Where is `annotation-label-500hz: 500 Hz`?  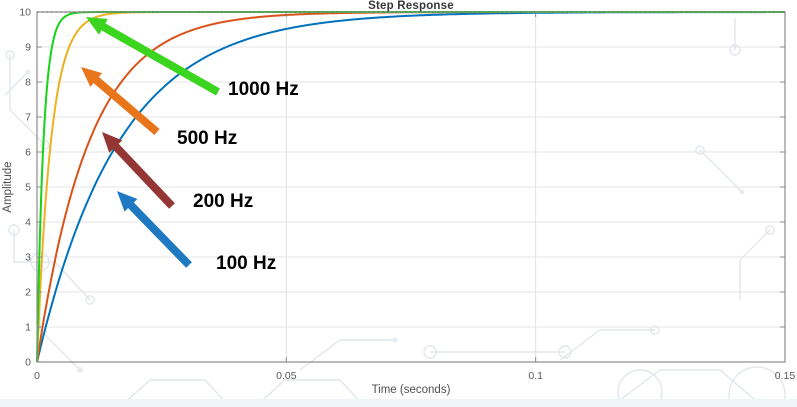 annotation-label-500hz: 500 Hz is located at coordinates (207, 138).